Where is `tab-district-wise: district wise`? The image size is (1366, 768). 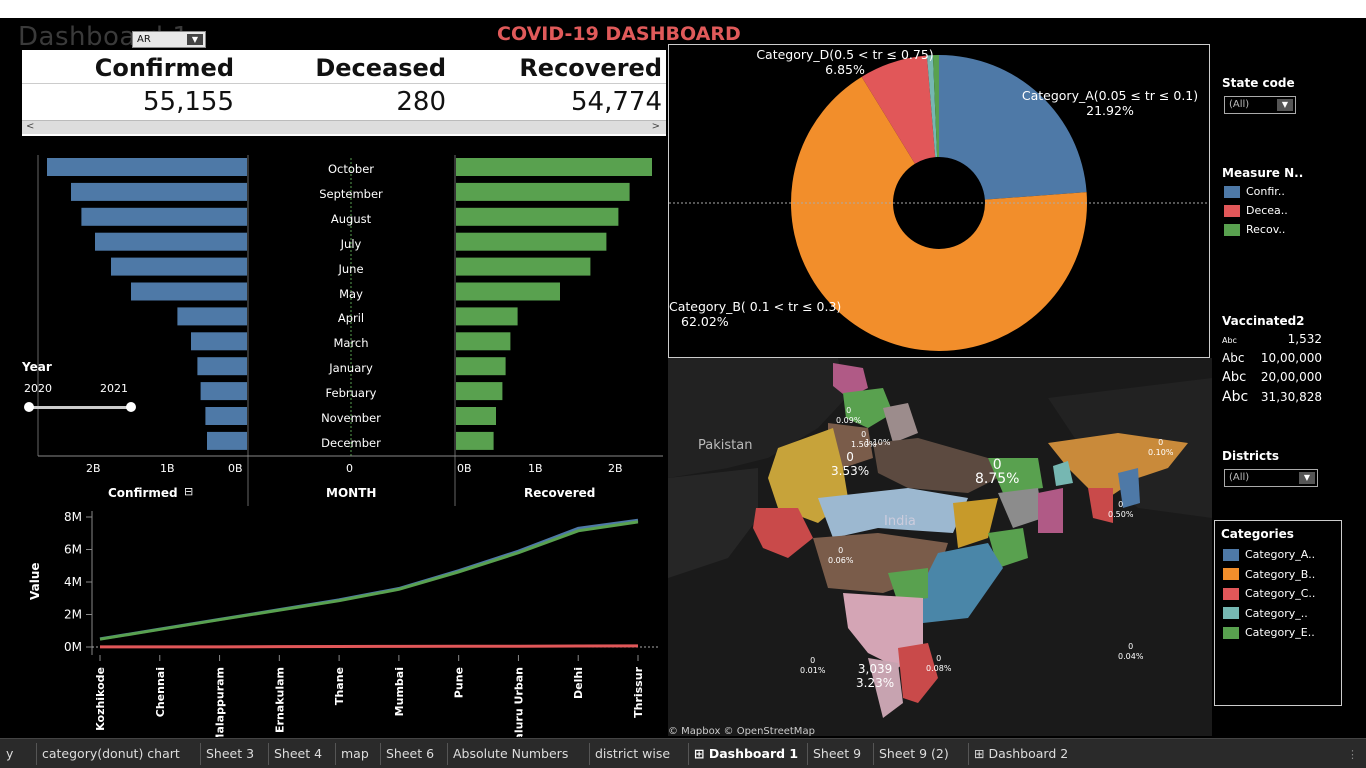 tab-district-wise: district wise is located at coordinates (632, 753).